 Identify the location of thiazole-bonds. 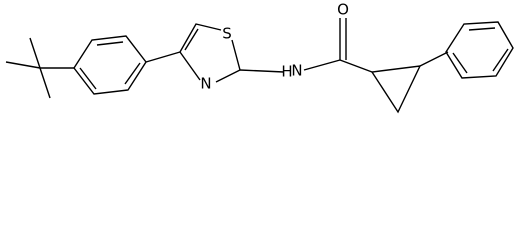
(200, 38).